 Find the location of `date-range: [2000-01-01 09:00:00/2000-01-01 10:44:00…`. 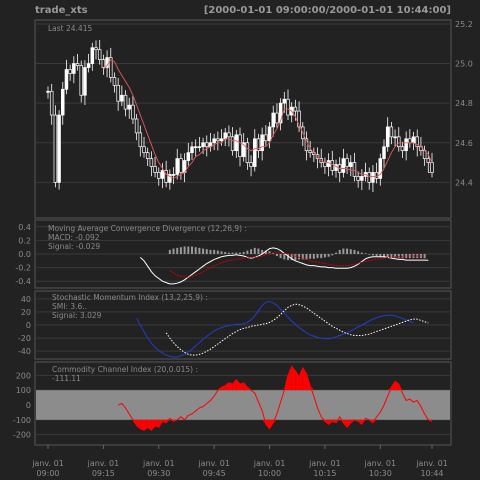

date-range: [2000-01-01 09:00:00/2000-01-01 10:44:00… is located at coordinates (327, 10).